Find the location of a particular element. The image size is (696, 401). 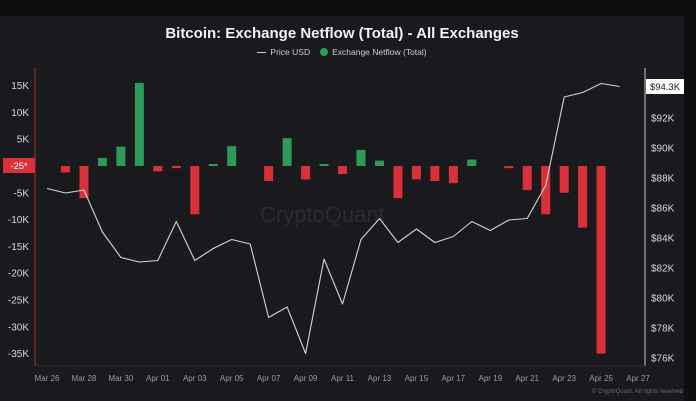

x-axis-tick: Apr 03 is located at coordinates (195, 378).